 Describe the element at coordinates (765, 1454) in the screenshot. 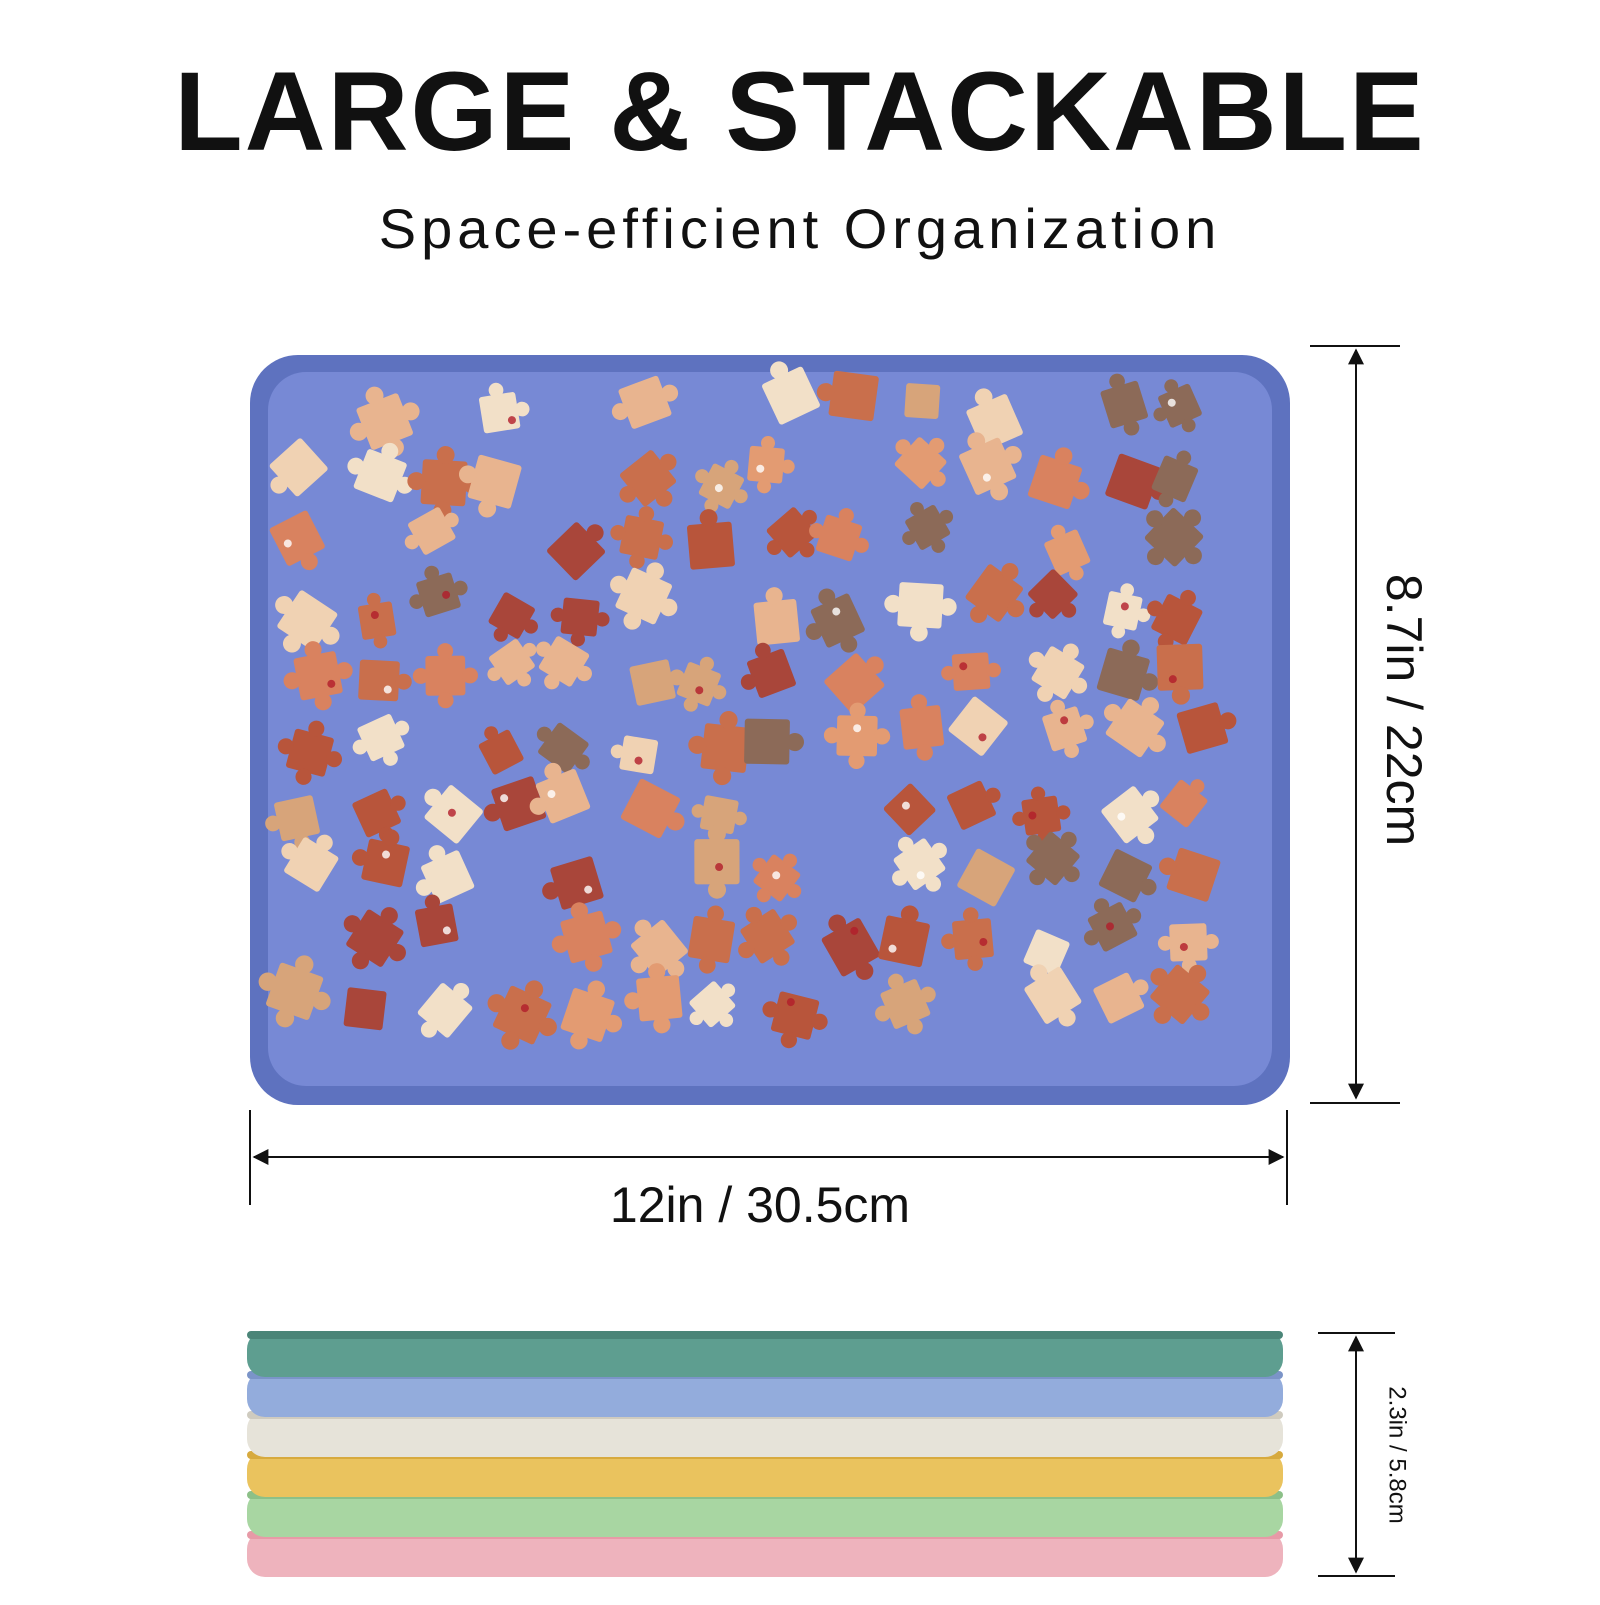

I see `tray-stack` at that location.